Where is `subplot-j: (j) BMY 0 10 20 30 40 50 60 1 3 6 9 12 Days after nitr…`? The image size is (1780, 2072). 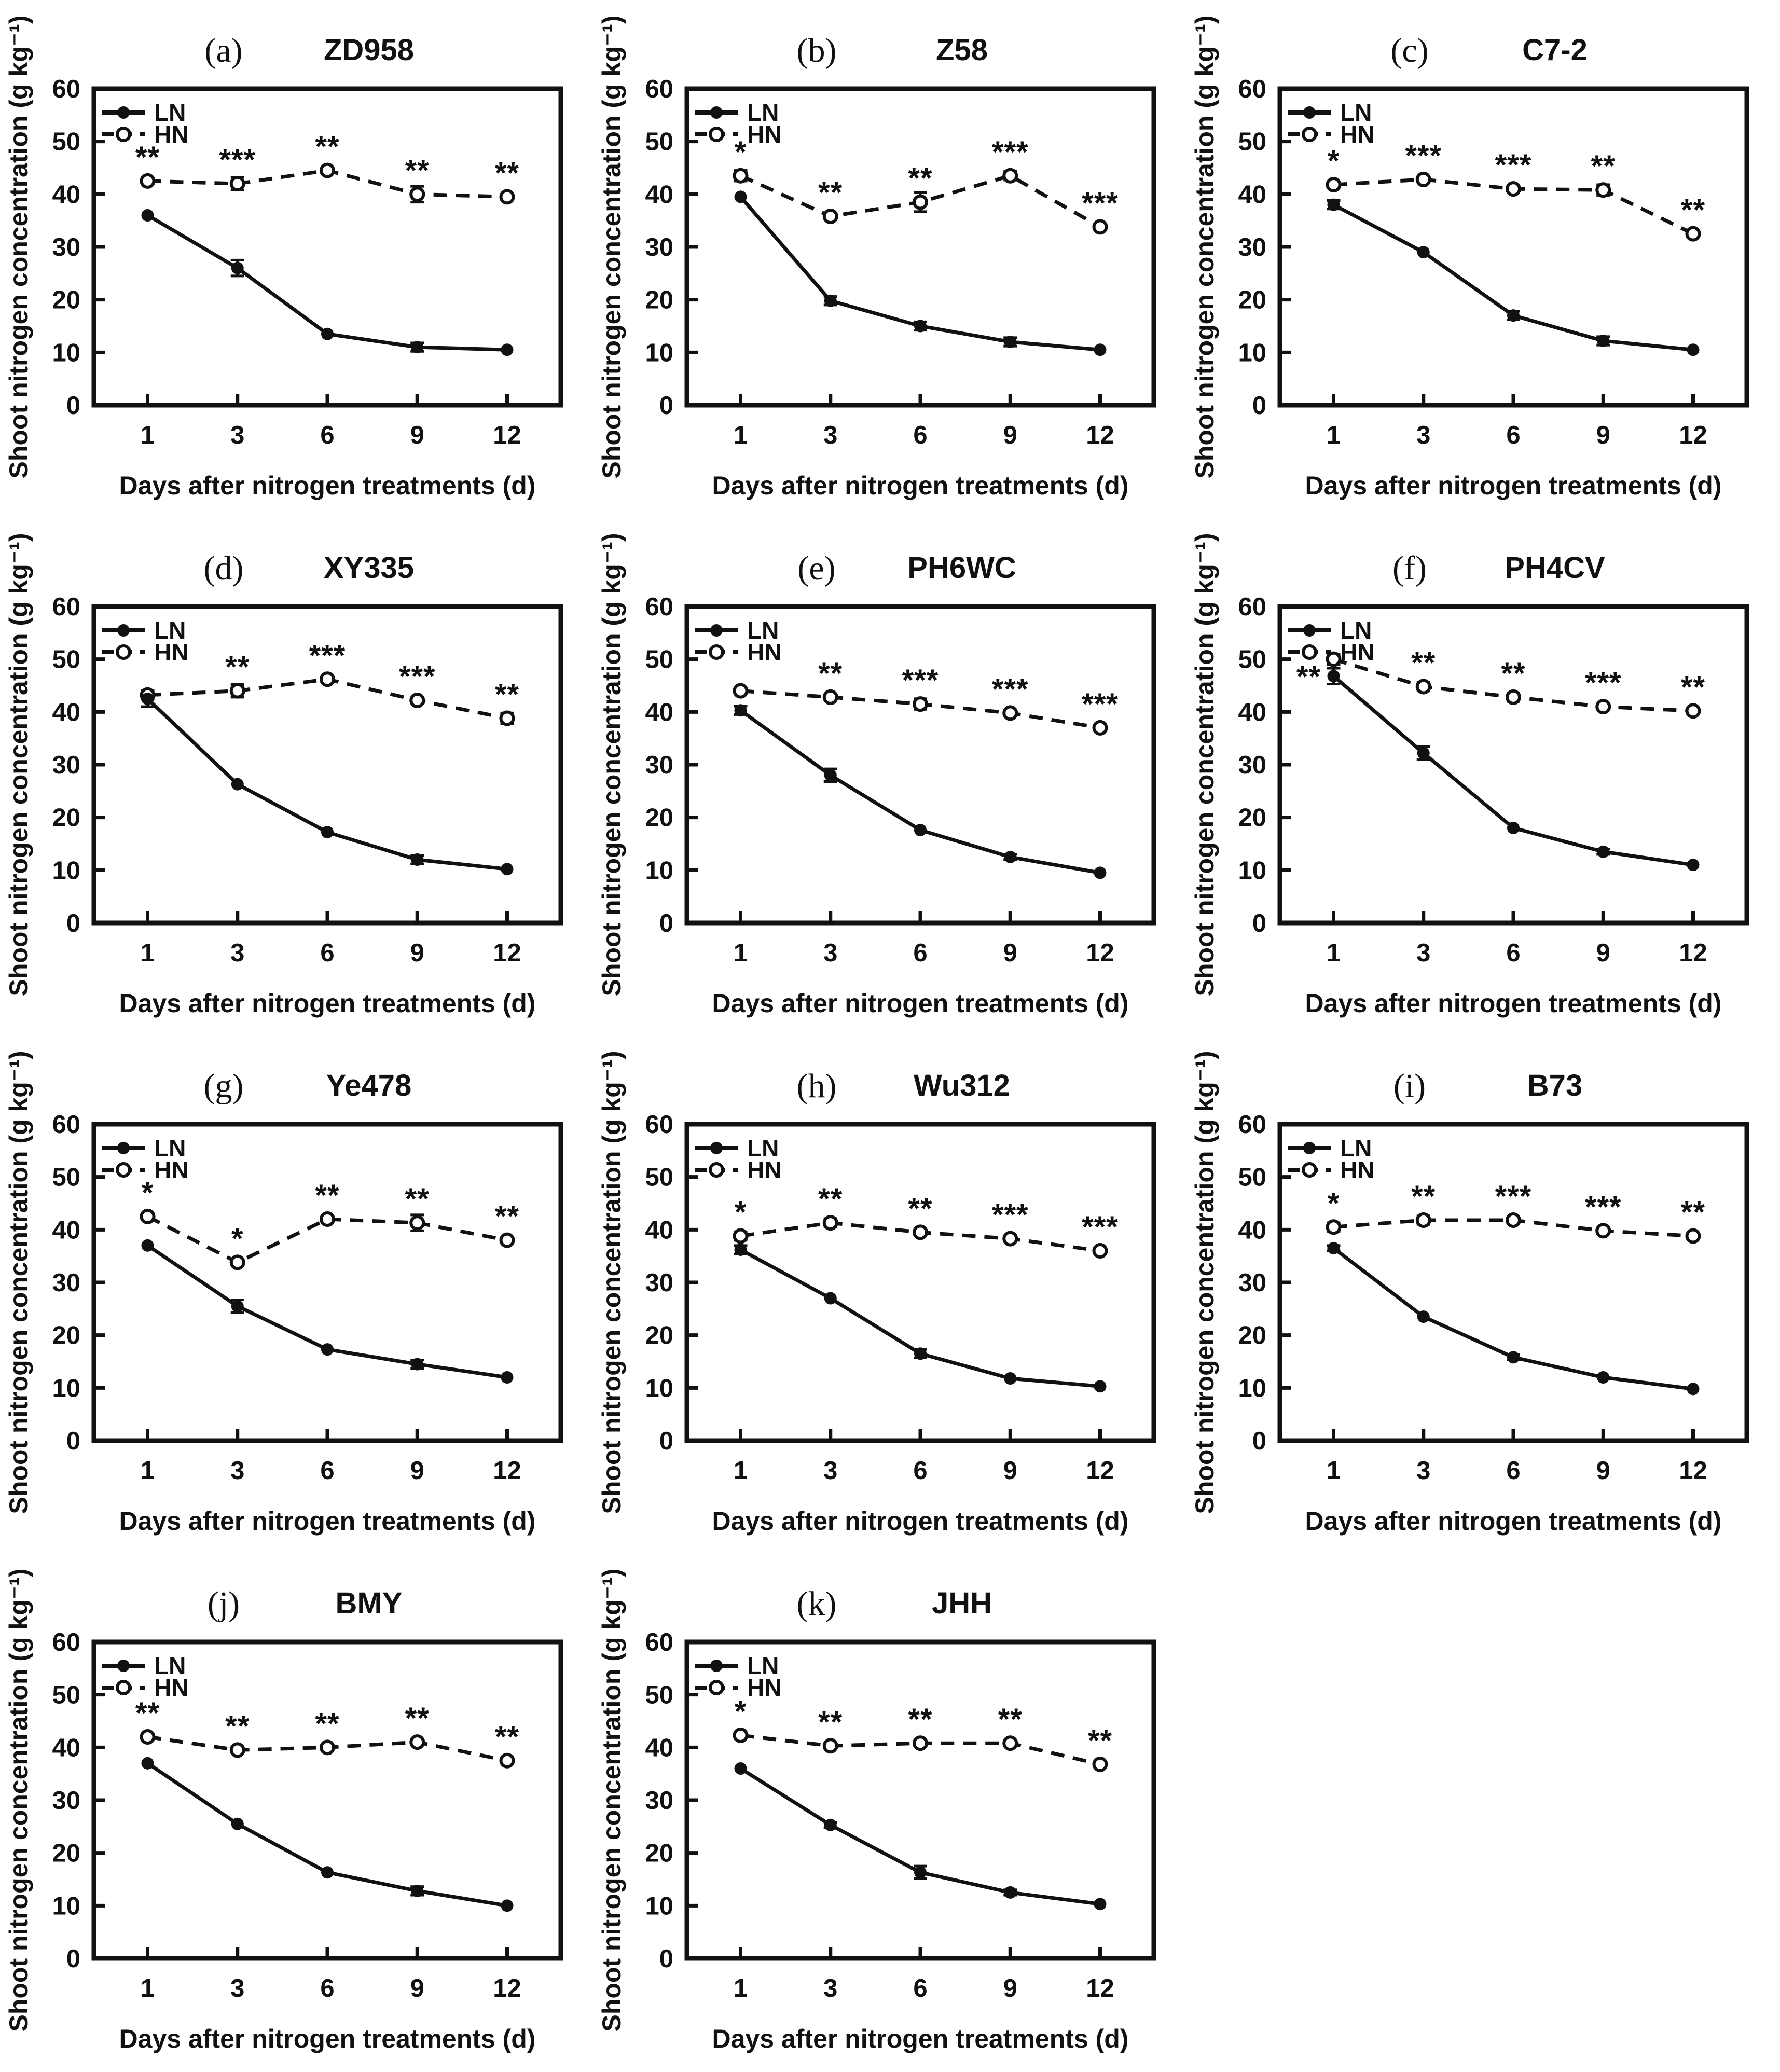 subplot-j: (j) BMY 0 10 20 30 40 50 60 1 3 6 9 12 Days after nitr… is located at coordinates (297, 1813).